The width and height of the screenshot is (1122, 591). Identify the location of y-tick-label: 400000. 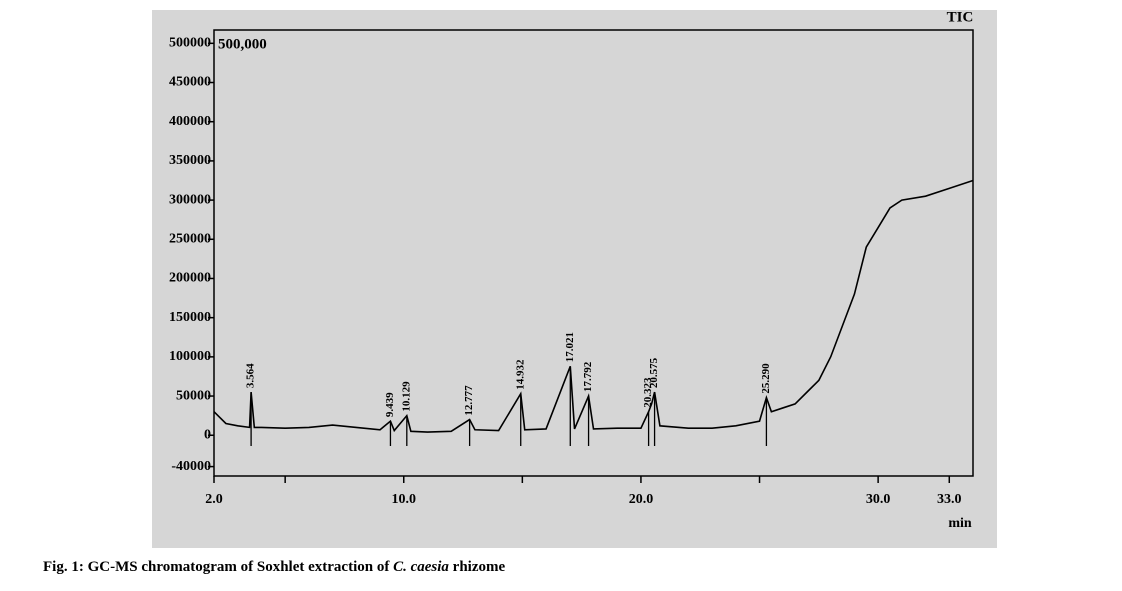
(190, 121).